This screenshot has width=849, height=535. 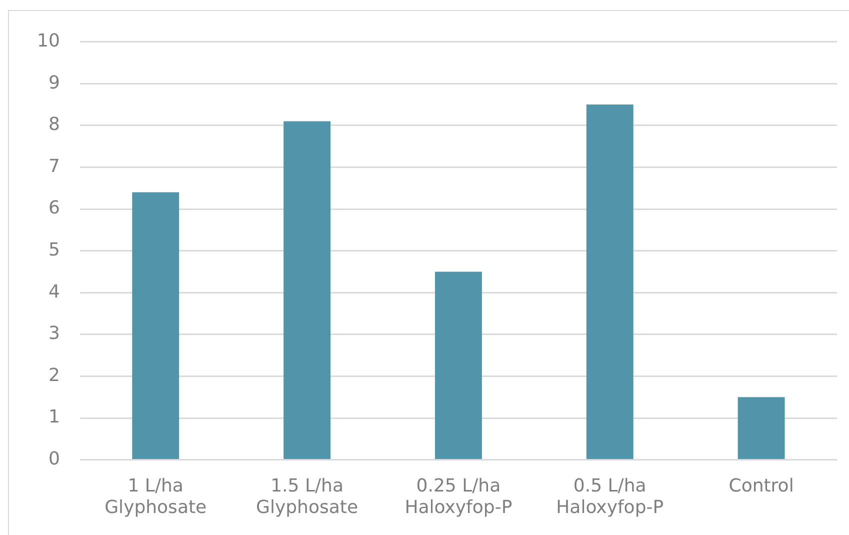 I want to click on y-tick-label: 6, so click(x=54, y=208).